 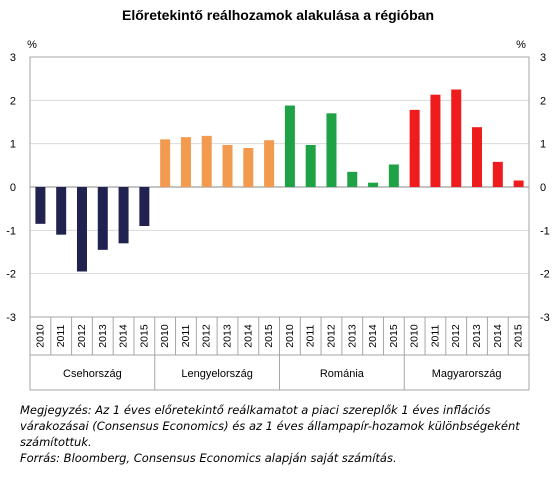 I want to click on bar-Lengyelország-2015, so click(x=269, y=163).